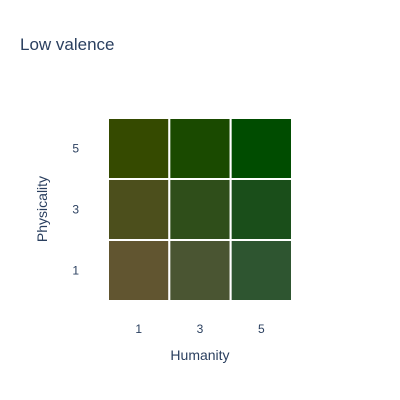  I want to click on x-axis-title: Humanity, so click(199, 355).